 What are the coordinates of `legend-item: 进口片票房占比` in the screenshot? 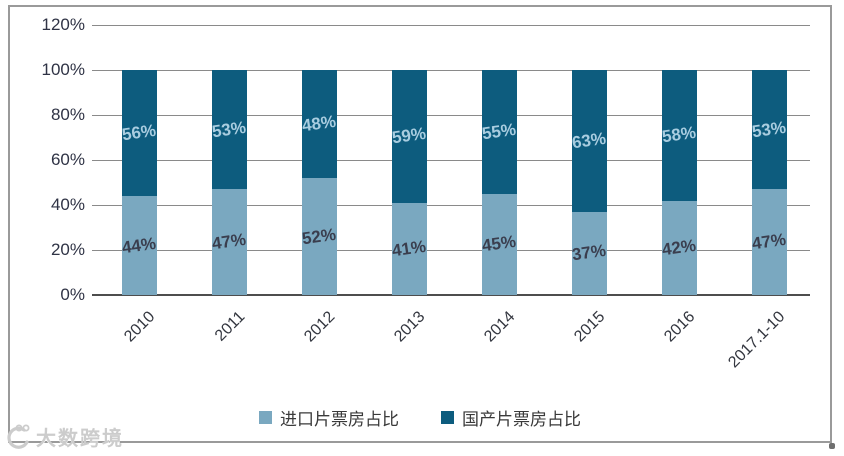 It's located at (329, 417).